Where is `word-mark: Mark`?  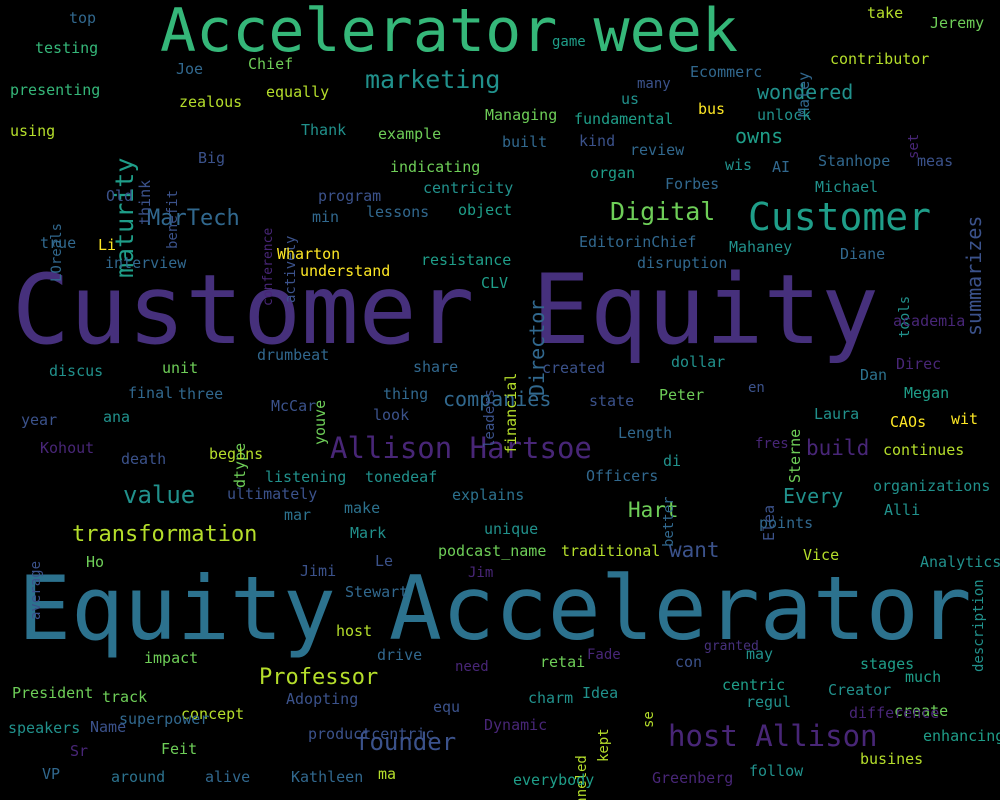 word-mark: Mark is located at coordinates (368, 533).